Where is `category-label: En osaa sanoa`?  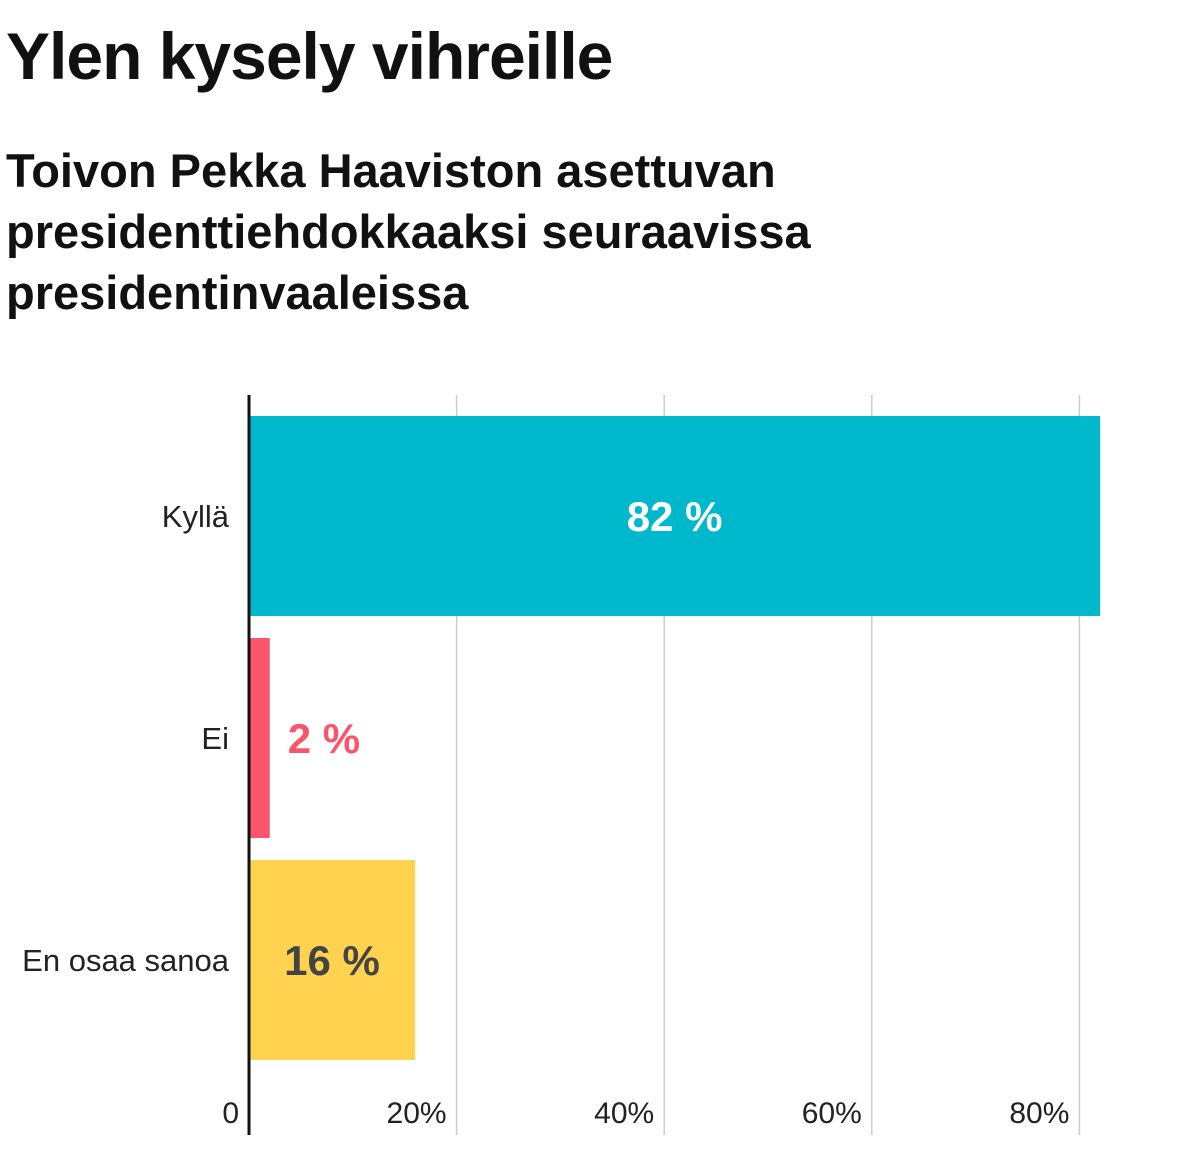
category-label: En osaa sanoa is located at coordinates (126, 960).